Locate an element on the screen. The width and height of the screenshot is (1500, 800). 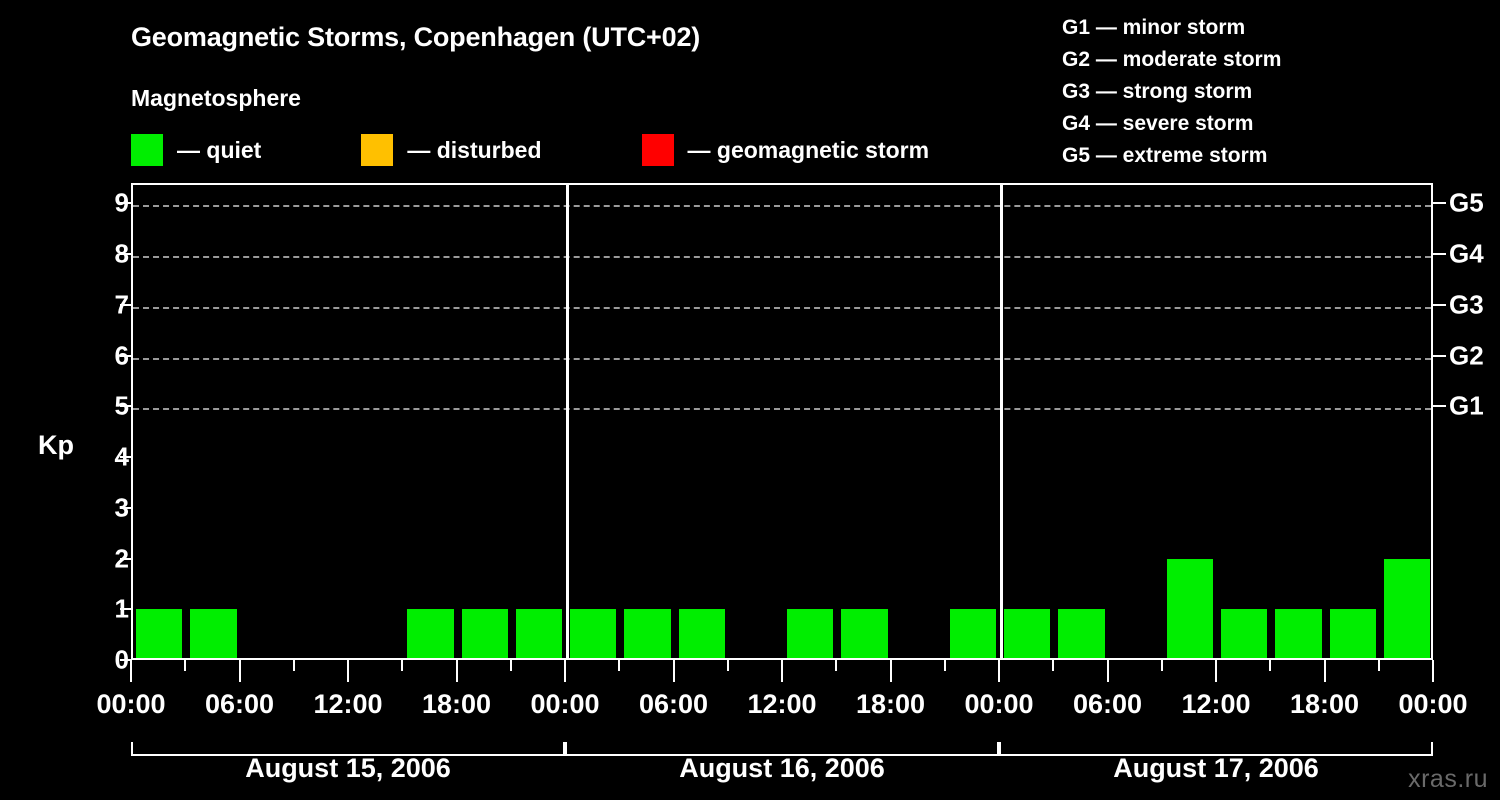
y-tick-label-7: 7 is located at coordinates (121, 304).